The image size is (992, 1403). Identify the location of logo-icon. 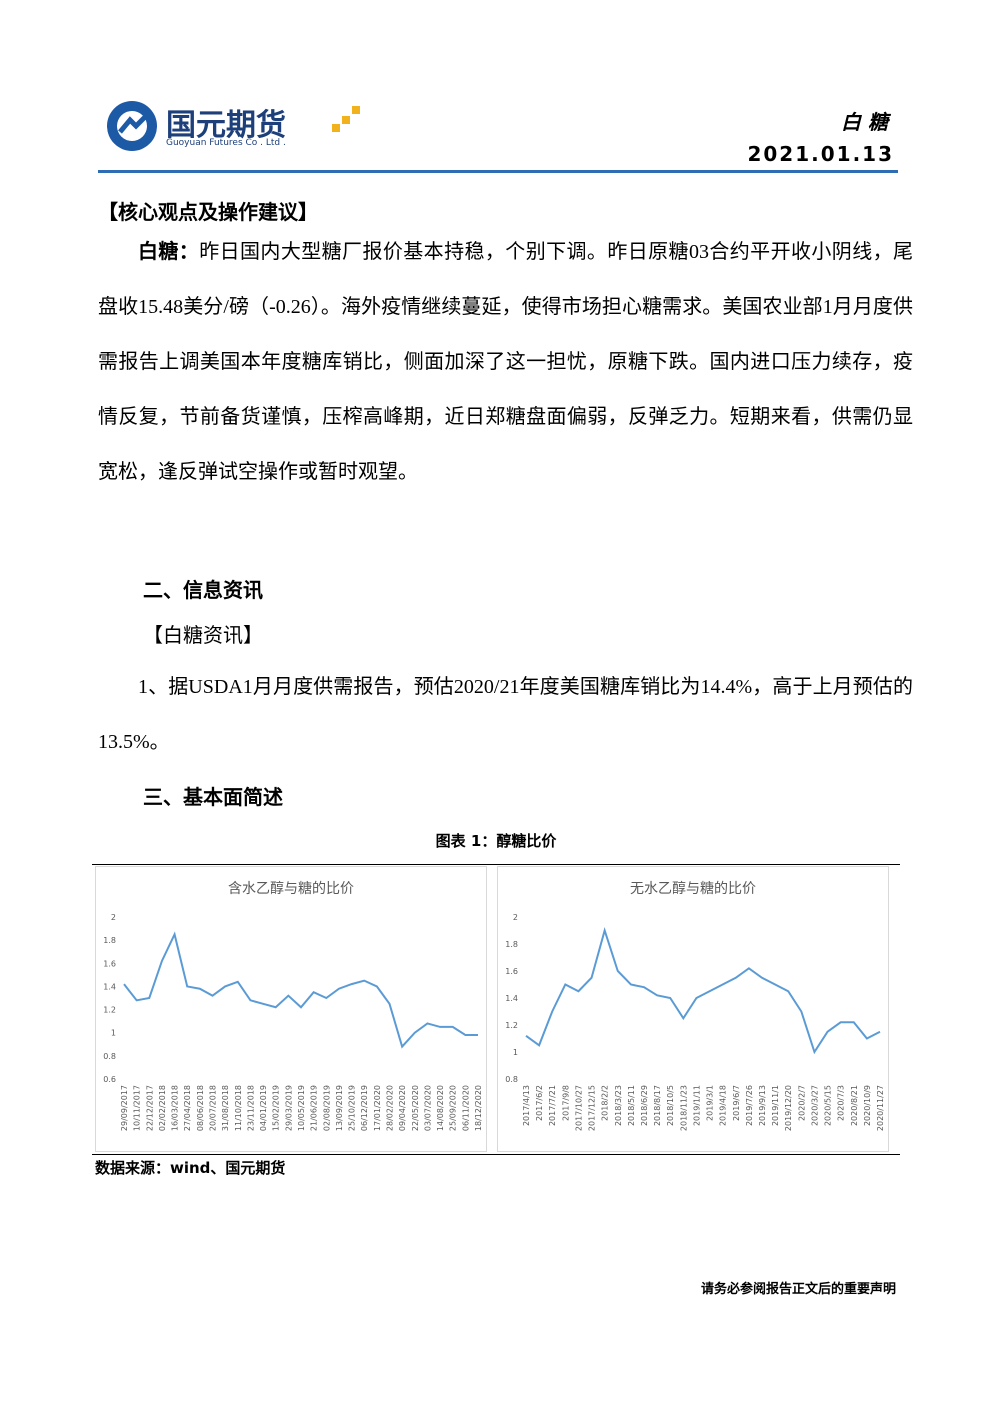
(132, 126).